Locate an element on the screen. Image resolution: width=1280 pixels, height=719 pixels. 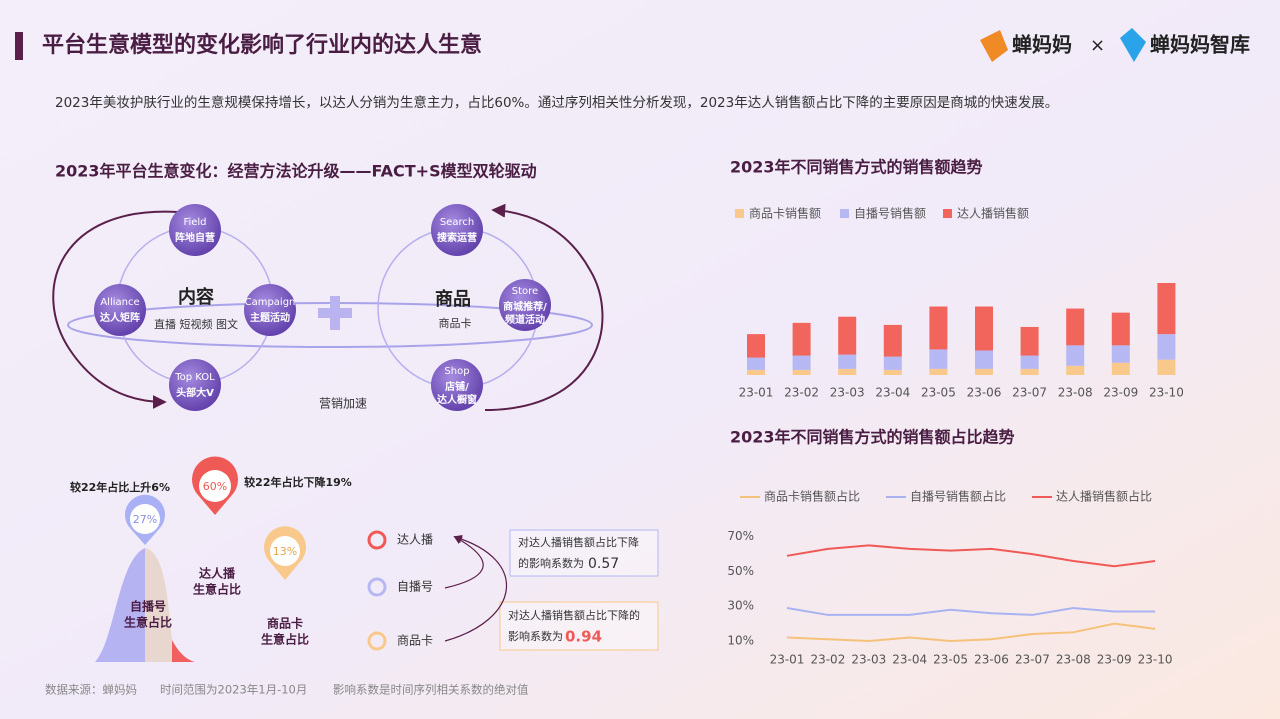
node-zh: 频道活动 is located at coordinates (525, 319).